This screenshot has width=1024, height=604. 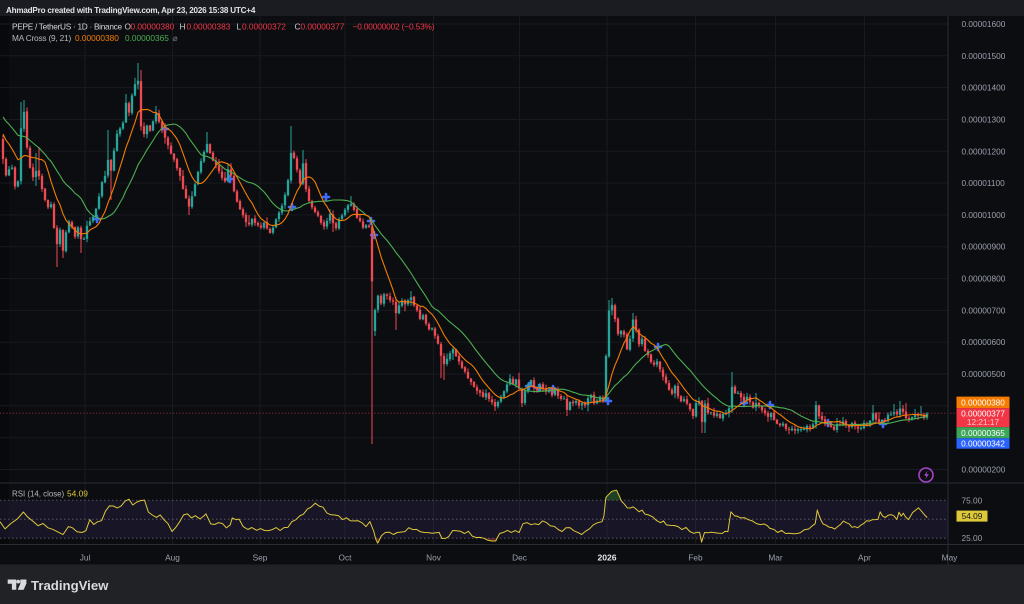 I want to click on svg-text: 0.00001200, so click(x=984, y=151).